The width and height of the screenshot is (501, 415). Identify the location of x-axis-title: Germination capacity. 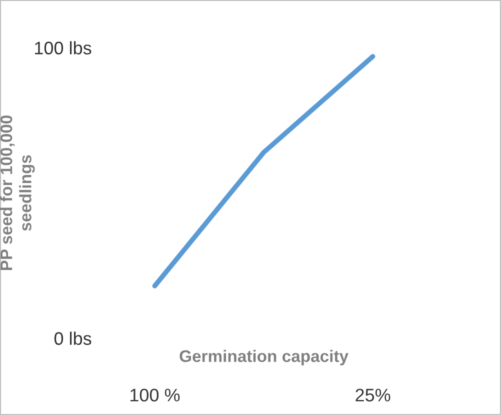
(264, 358).